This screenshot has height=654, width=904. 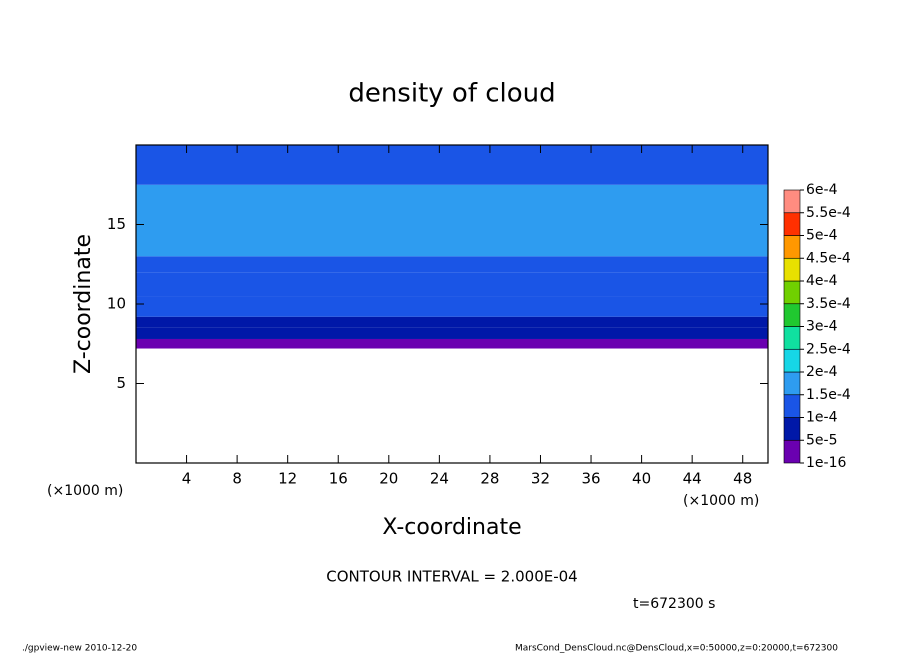 I want to click on colorbar-label: 3e-4, so click(x=822, y=327).